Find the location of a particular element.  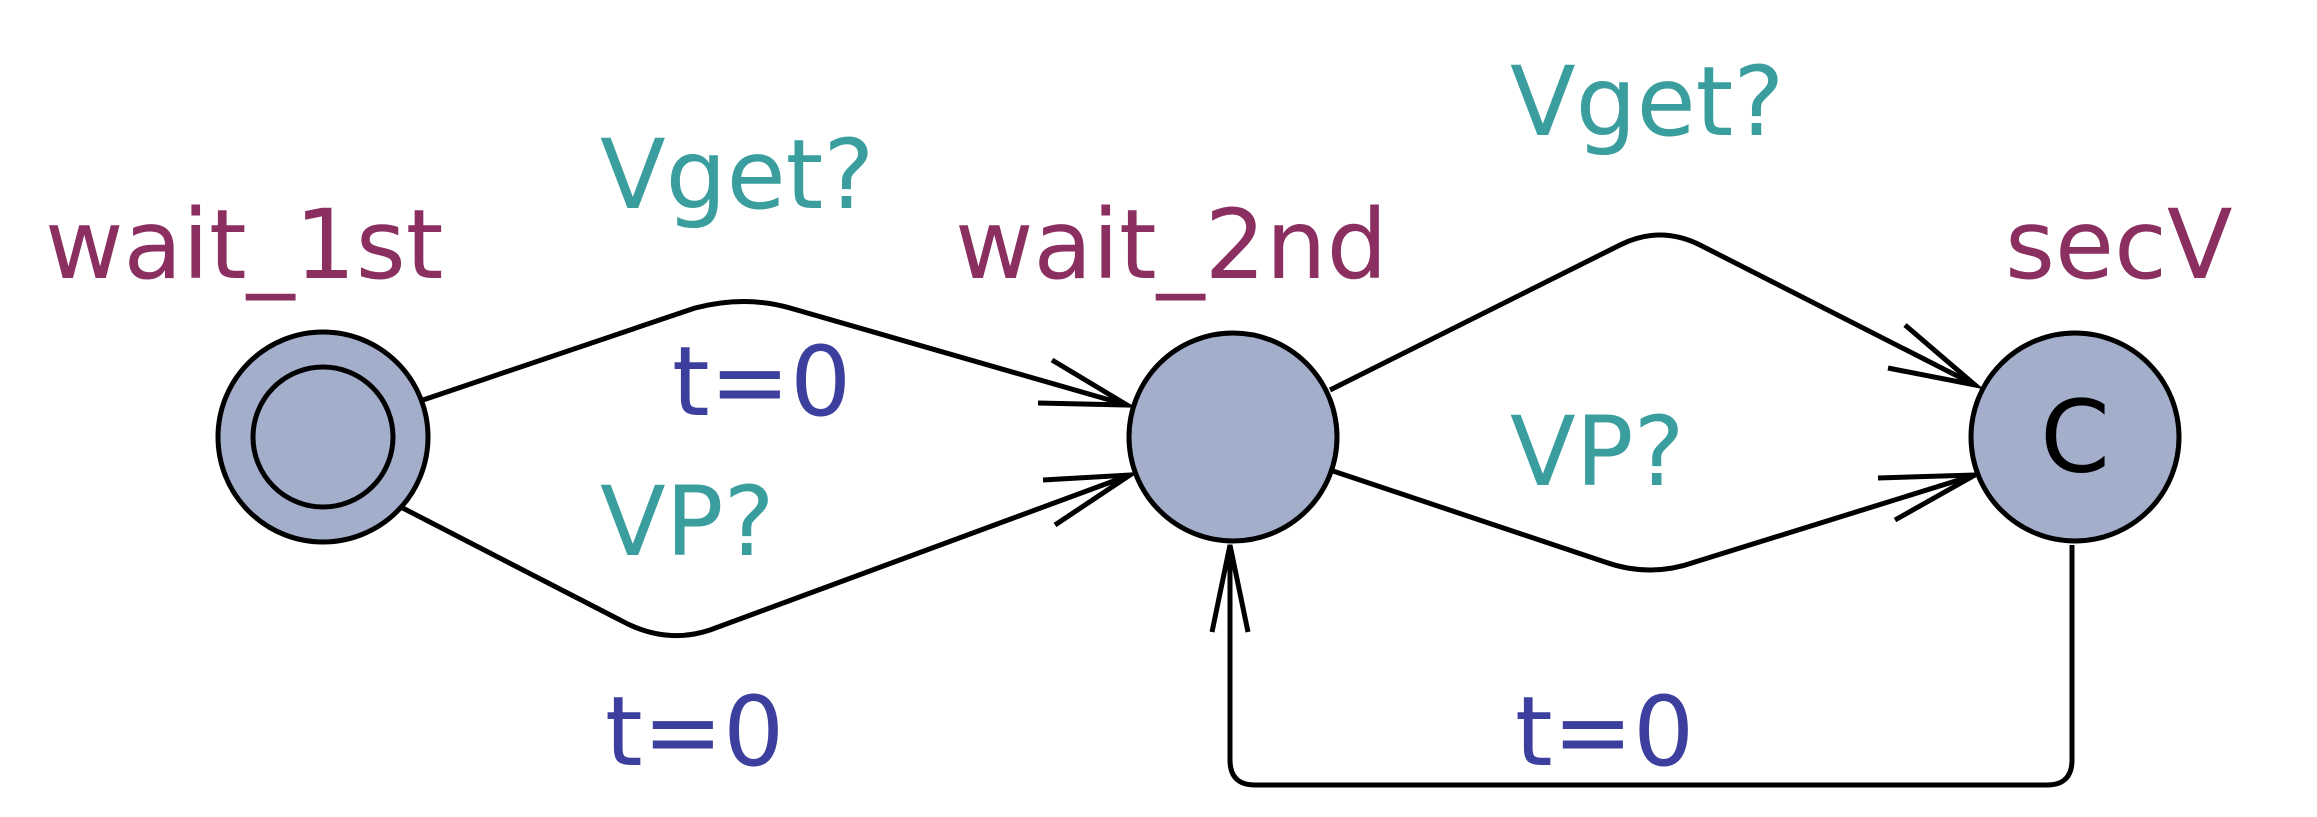

edge-wait1st-wait2nd-lower is located at coordinates (761, 555).